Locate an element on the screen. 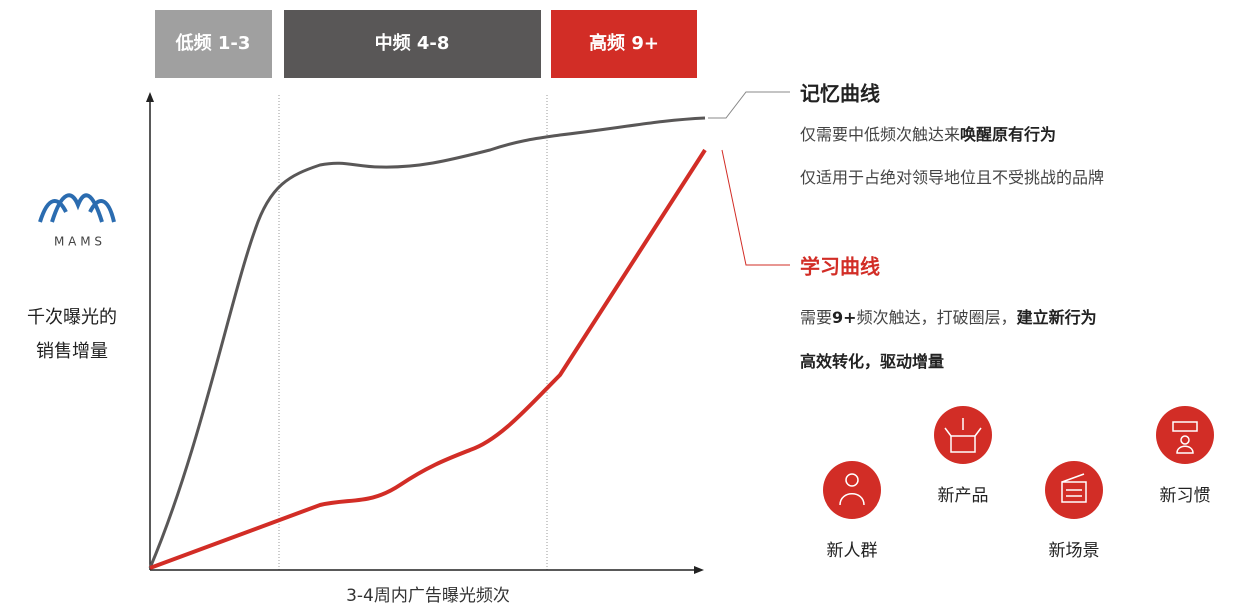 The image size is (1247, 608). memory-title: 记忆曲线 is located at coordinates (840, 94).